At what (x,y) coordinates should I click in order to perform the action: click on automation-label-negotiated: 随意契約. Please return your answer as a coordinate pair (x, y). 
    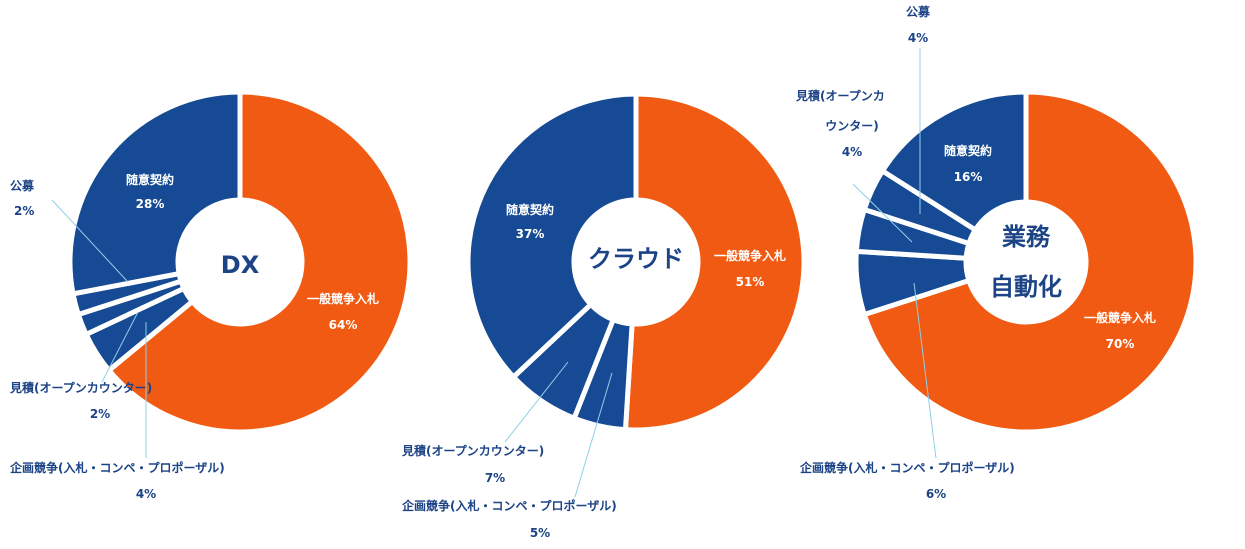
    Looking at the image, I should click on (968, 150).